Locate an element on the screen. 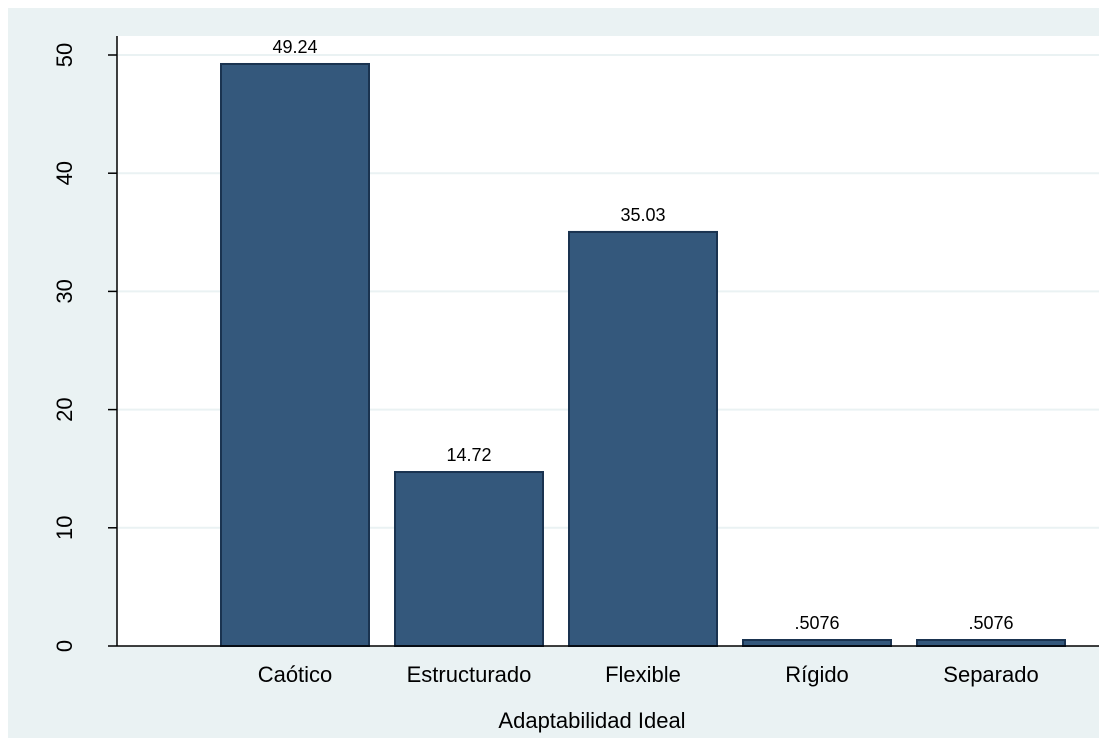 The height and width of the screenshot is (743, 1099). x-axis-title: Adaptabilidad Ideal is located at coordinates (591, 720).